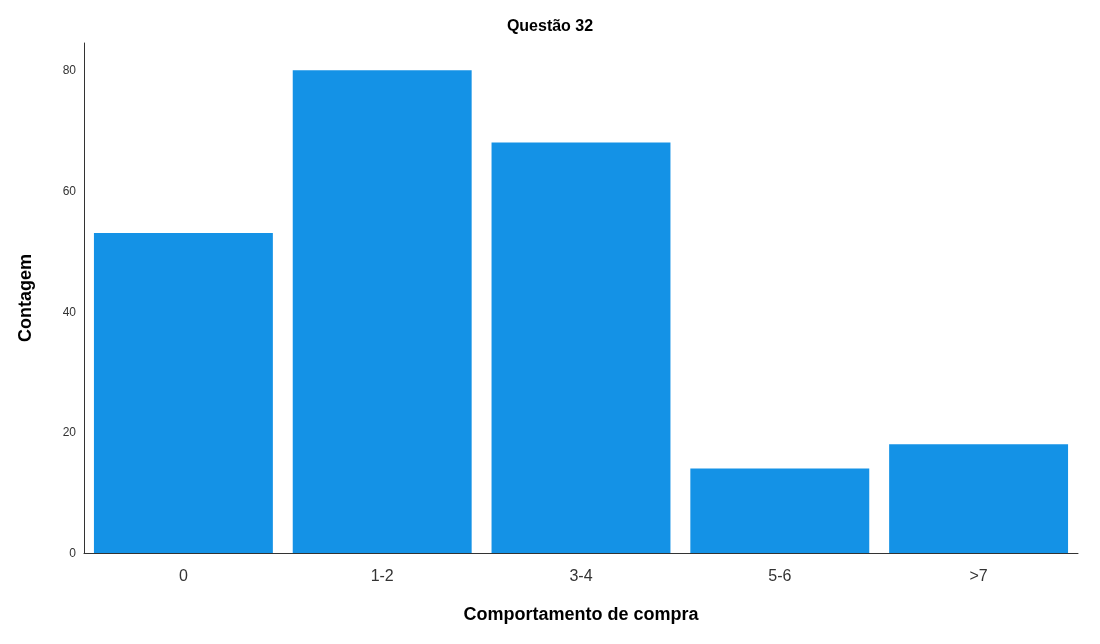  I want to click on x-tick-label: 0, so click(183, 575).